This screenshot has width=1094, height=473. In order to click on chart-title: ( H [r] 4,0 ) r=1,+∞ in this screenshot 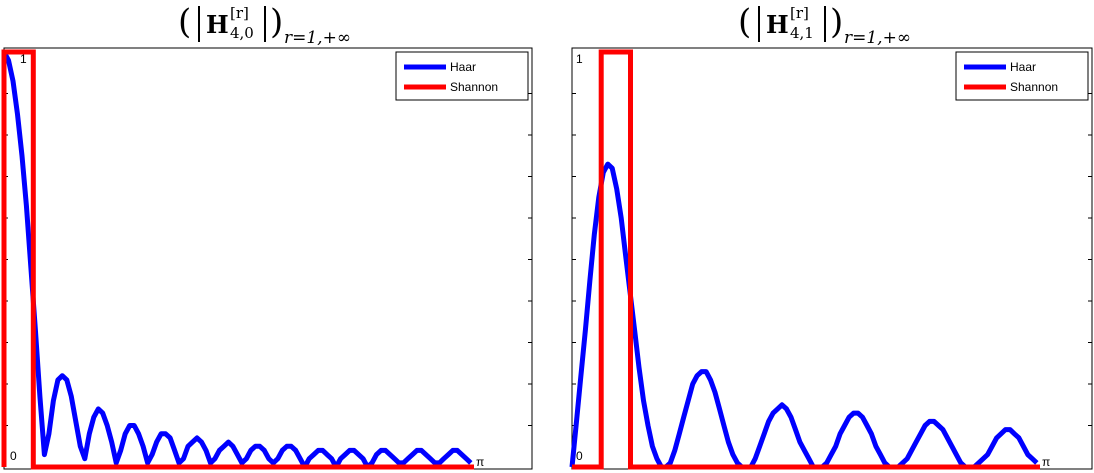, I will do `click(275, 24)`.